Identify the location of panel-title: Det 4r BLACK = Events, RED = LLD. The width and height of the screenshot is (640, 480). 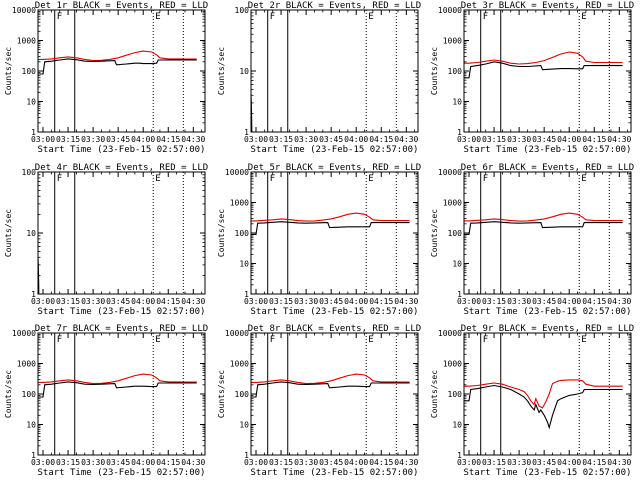
(121, 168).